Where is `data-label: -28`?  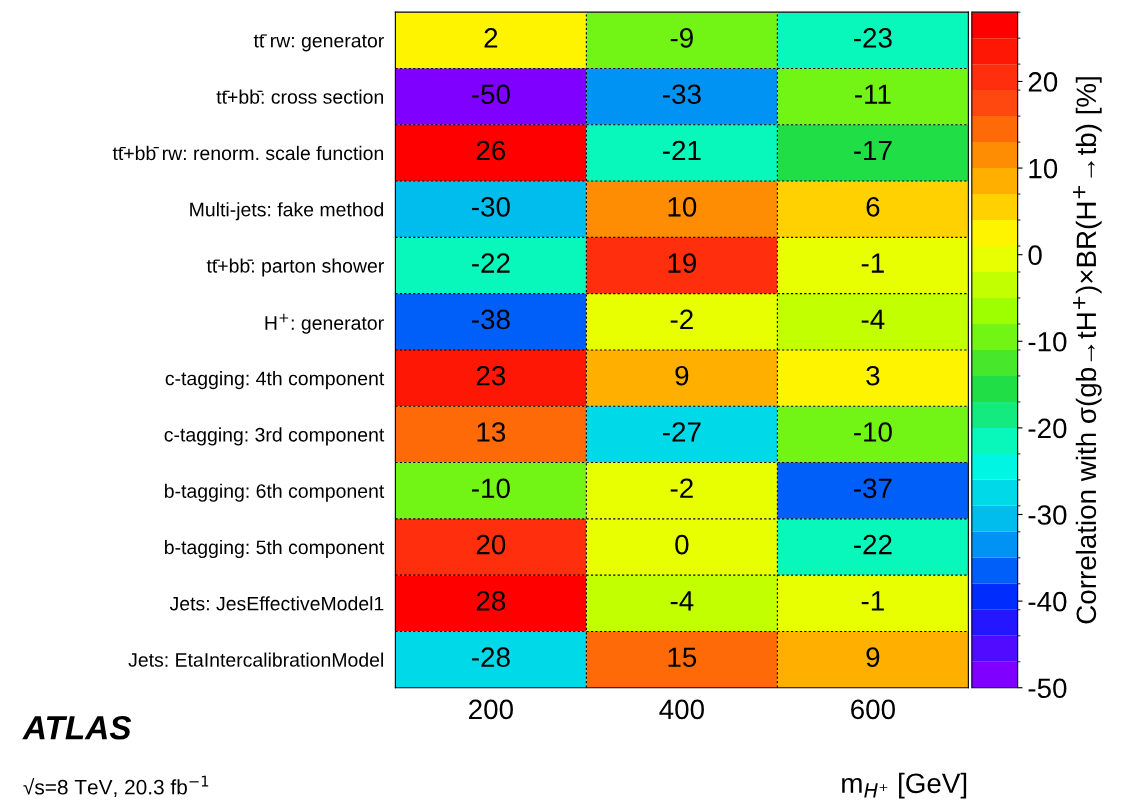
data-label: -28 is located at coordinates (491, 657).